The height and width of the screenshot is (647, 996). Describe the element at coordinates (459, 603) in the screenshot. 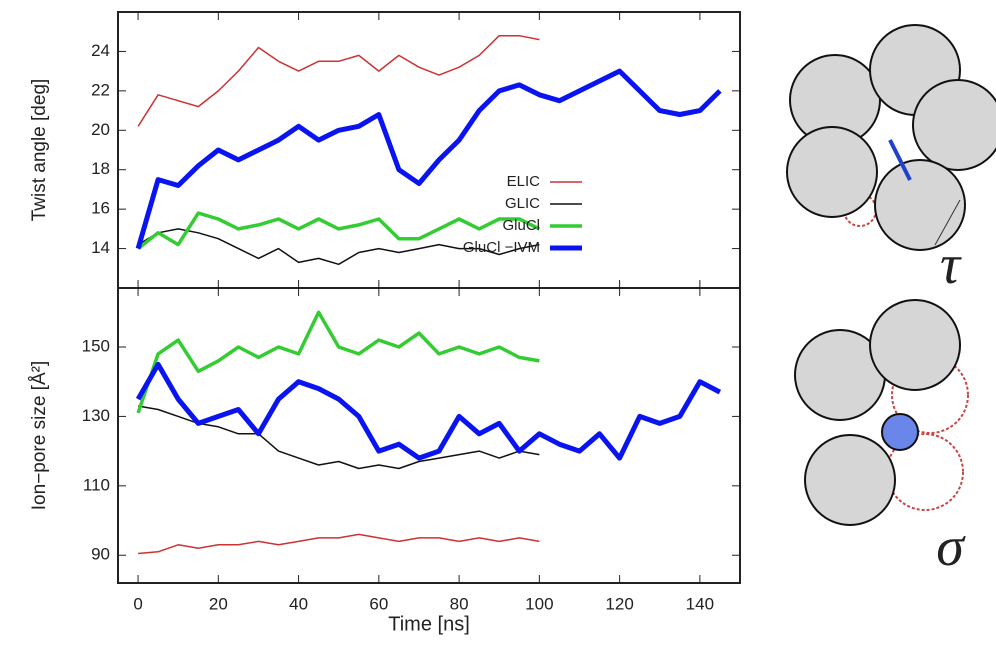

I see `x-tick-label: 80` at that location.